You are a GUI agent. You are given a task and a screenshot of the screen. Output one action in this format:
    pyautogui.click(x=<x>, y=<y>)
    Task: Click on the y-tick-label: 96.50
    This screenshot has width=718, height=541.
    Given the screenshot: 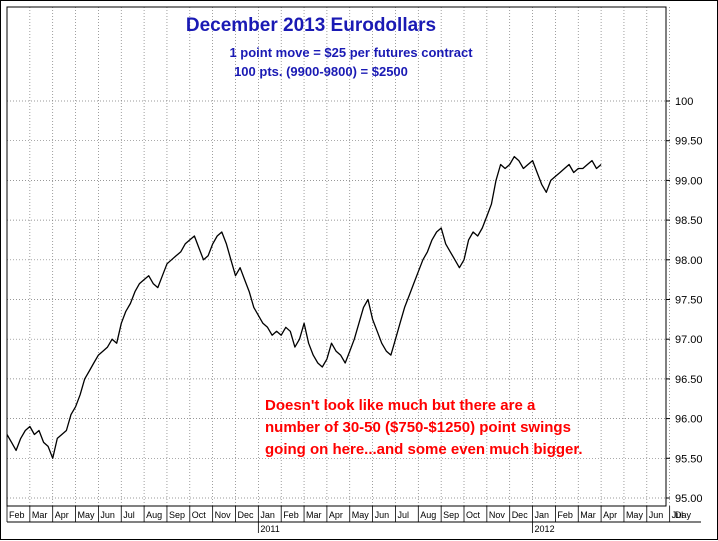 What is the action you would take?
    pyautogui.click(x=689, y=380)
    